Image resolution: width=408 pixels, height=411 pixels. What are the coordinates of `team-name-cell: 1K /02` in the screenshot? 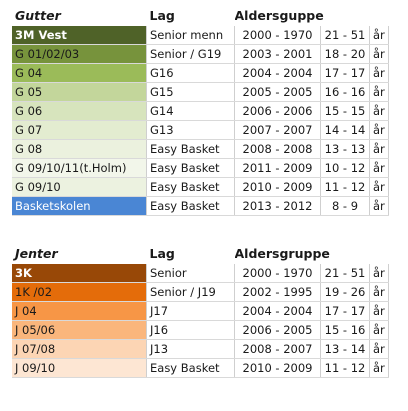 It's located at (79, 292).